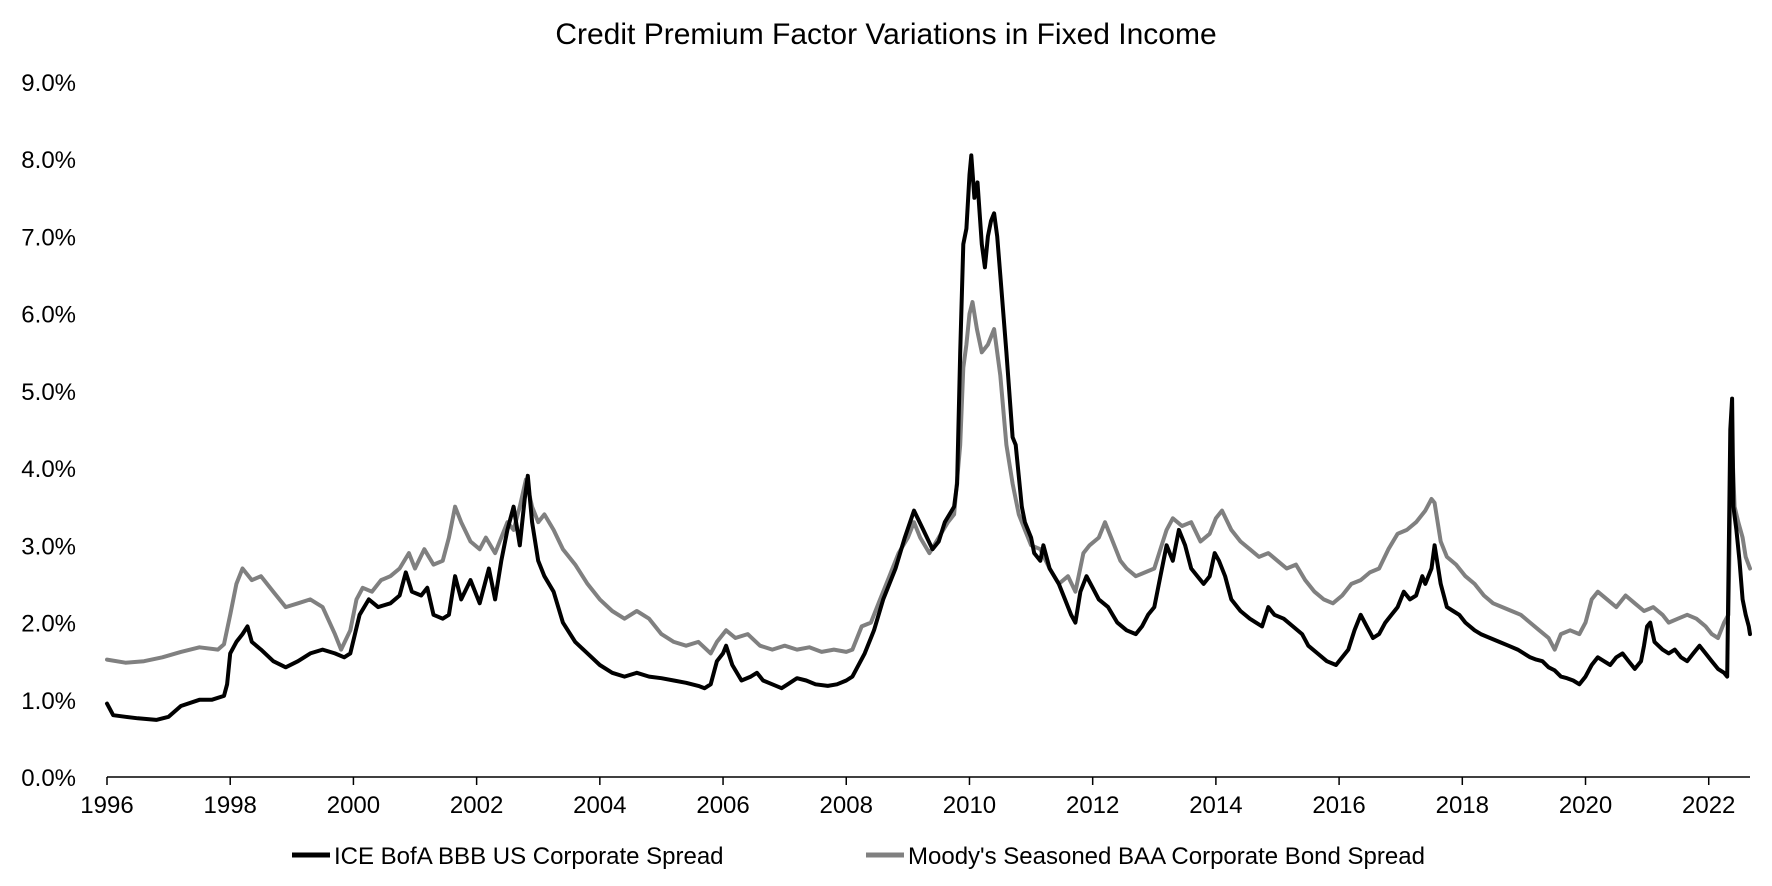 The image size is (1772, 886). Describe the element at coordinates (230, 805) in the screenshot. I see `x-tick-label: 1998` at that location.